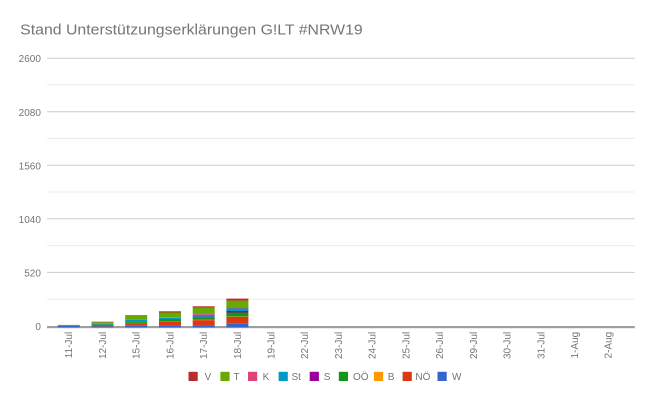  I want to click on svg-text: 15-Jul, so click(137, 345).